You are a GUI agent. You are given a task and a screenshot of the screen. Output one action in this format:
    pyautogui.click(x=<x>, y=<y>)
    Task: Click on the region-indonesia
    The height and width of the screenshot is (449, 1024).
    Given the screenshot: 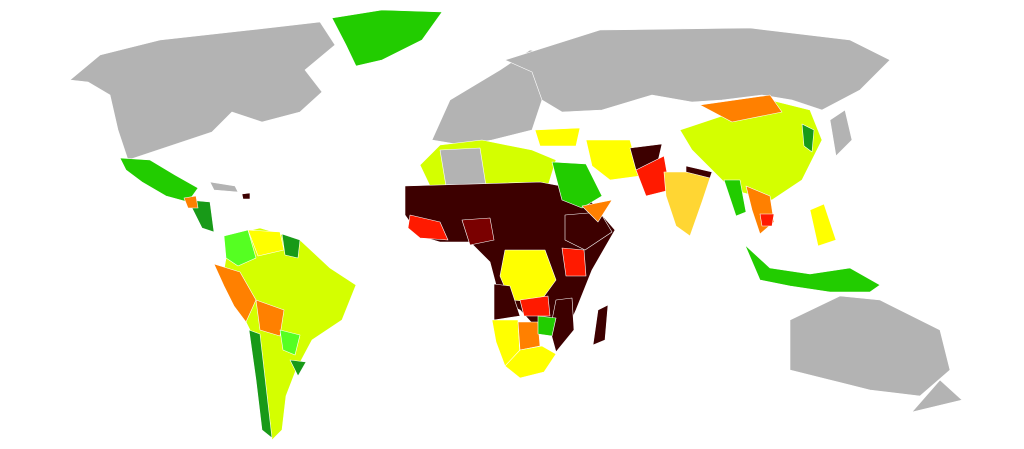 What is the action you would take?
    pyautogui.click(x=812, y=268)
    